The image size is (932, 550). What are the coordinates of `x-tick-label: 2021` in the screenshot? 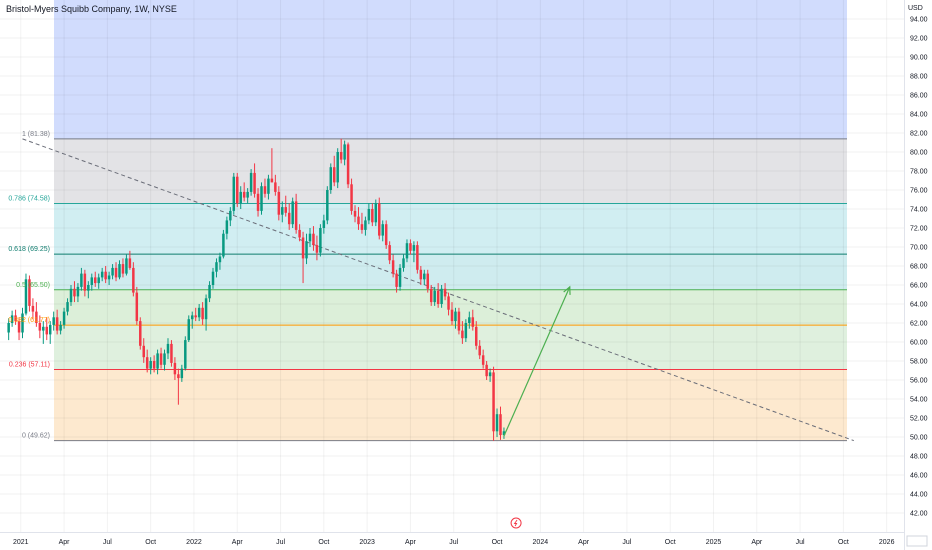 It's located at (21, 542).